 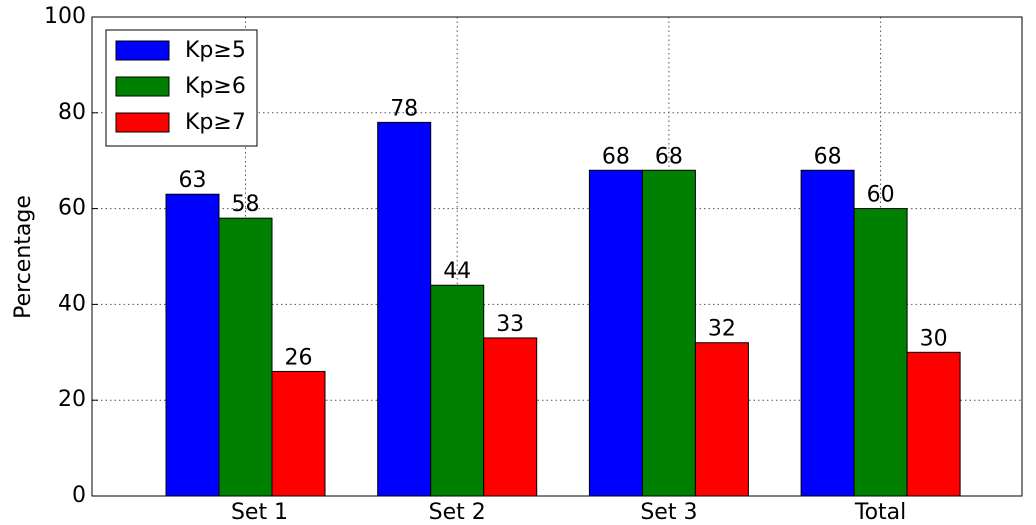 What do you see at coordinates (65, 16) in the screenshot?
I see `y-tick-label: 100` at bounding box center [65, 16].